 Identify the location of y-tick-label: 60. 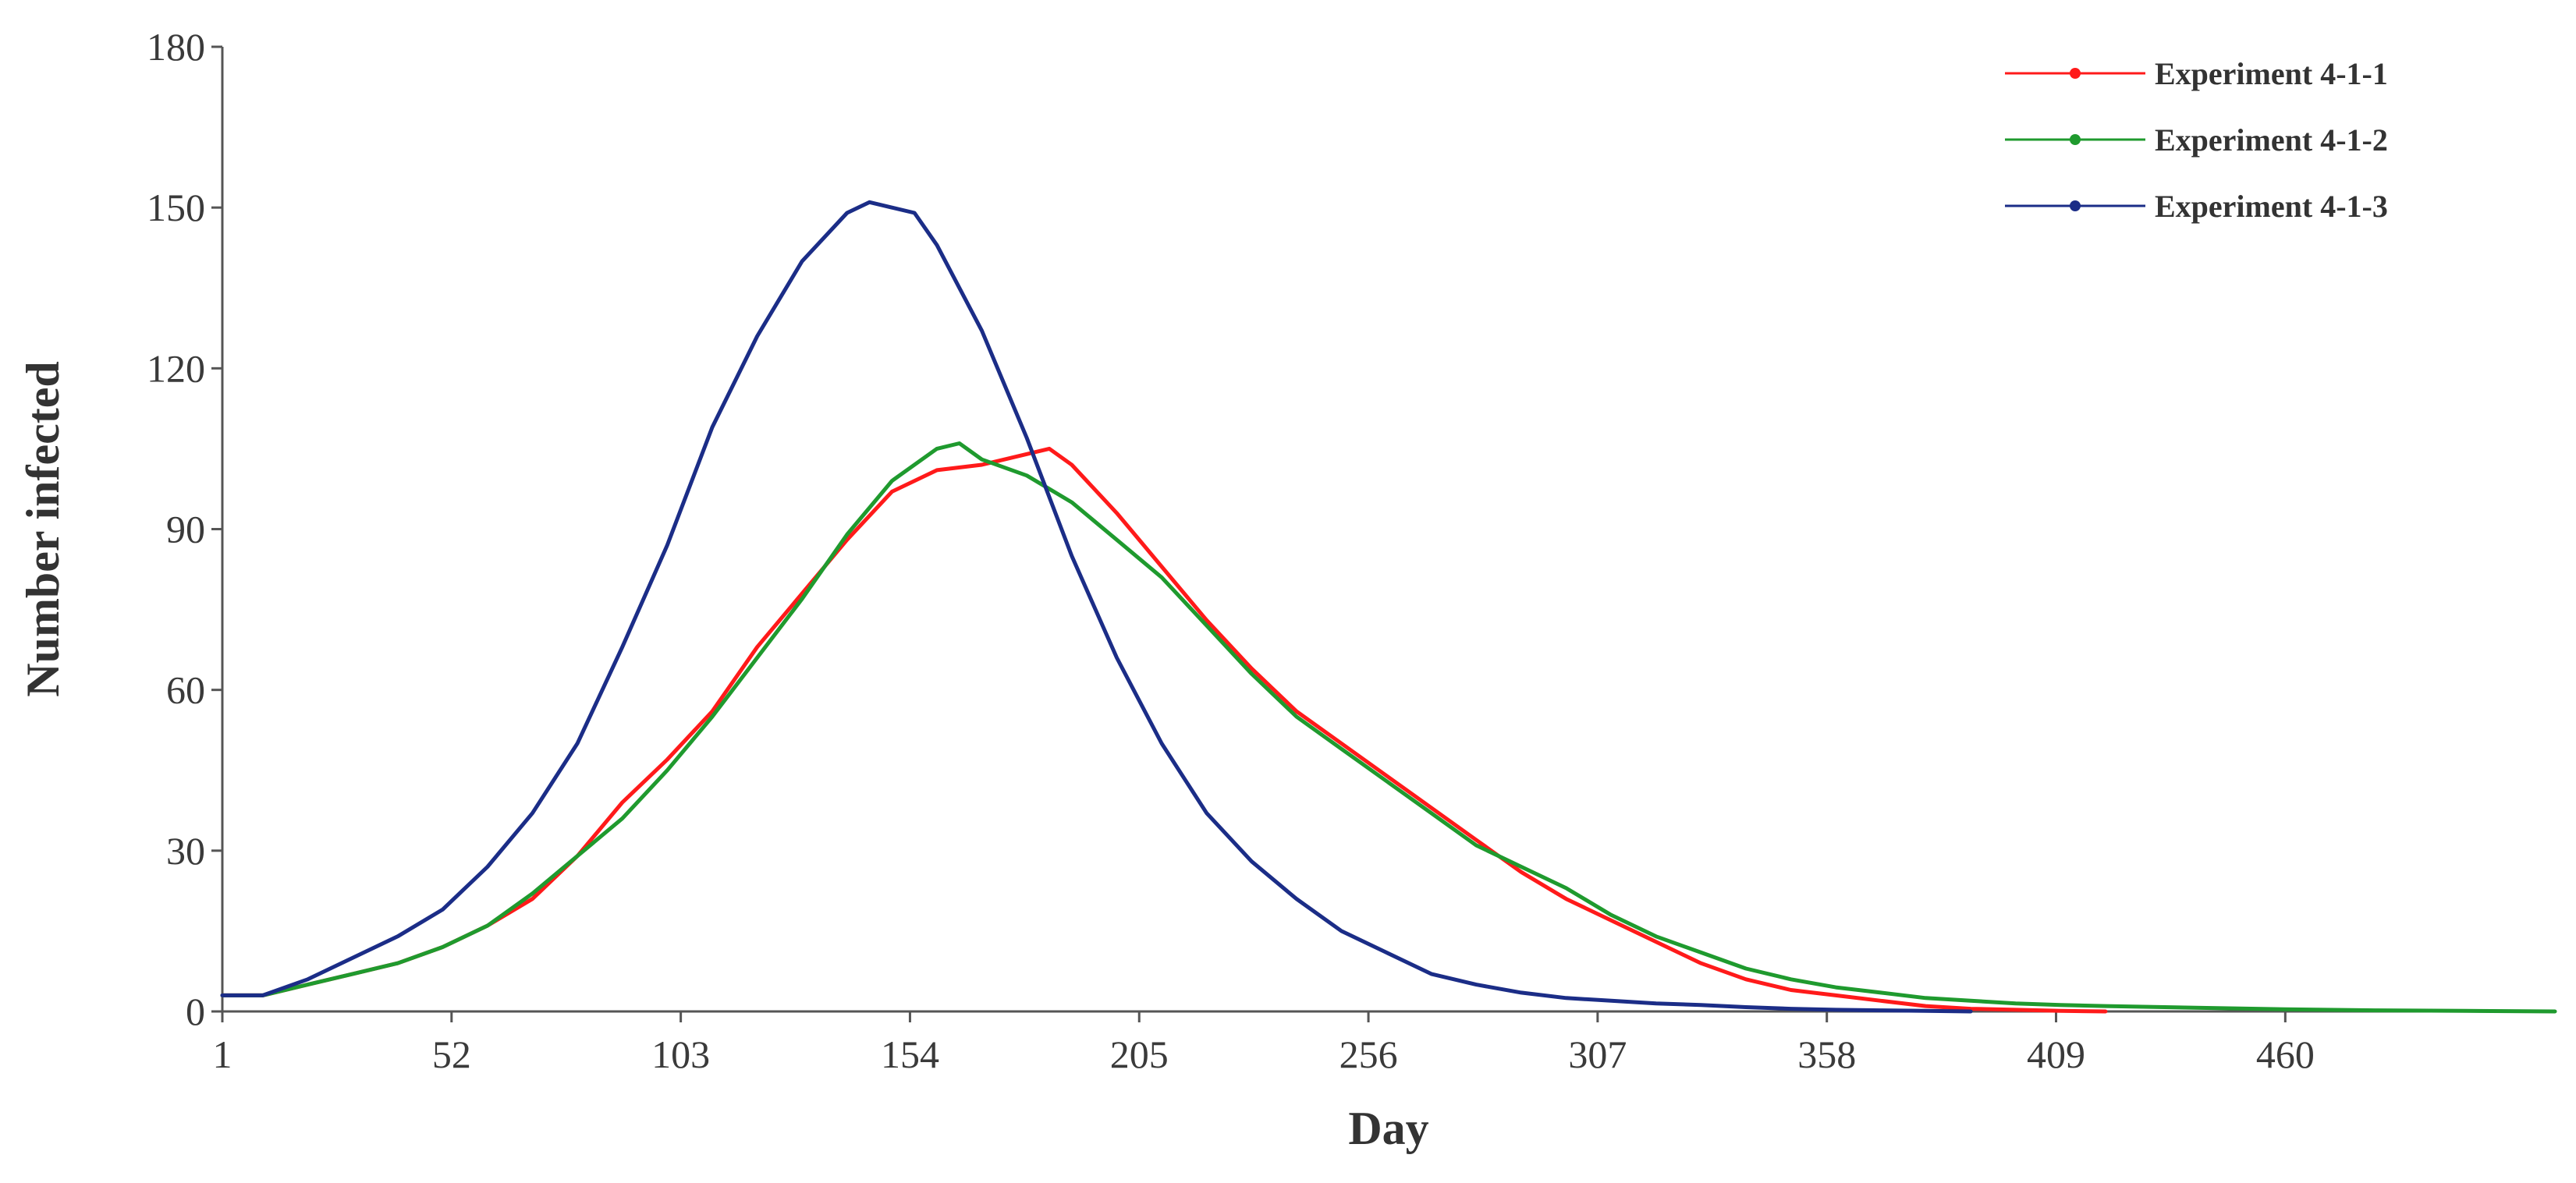
(185, 690).